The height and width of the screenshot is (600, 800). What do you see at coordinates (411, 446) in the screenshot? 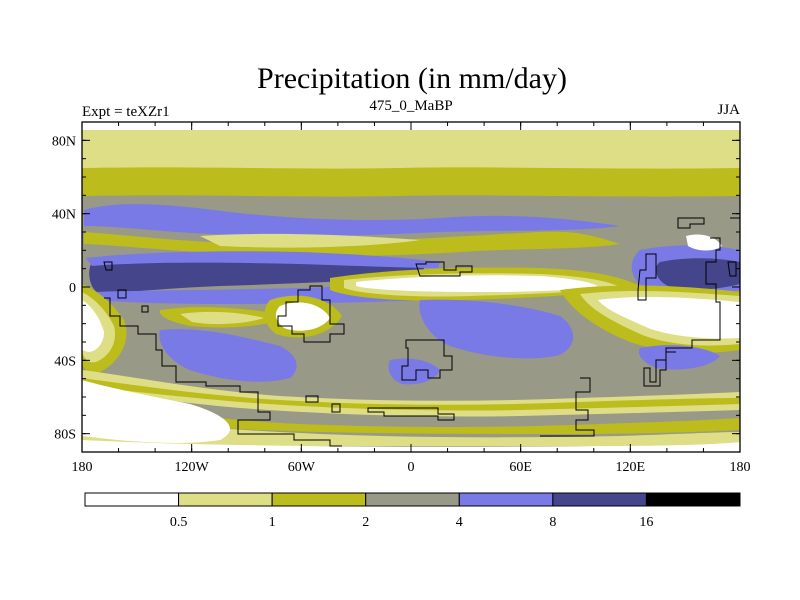
I see `south-pole-white` at bounding box center [411, 446].